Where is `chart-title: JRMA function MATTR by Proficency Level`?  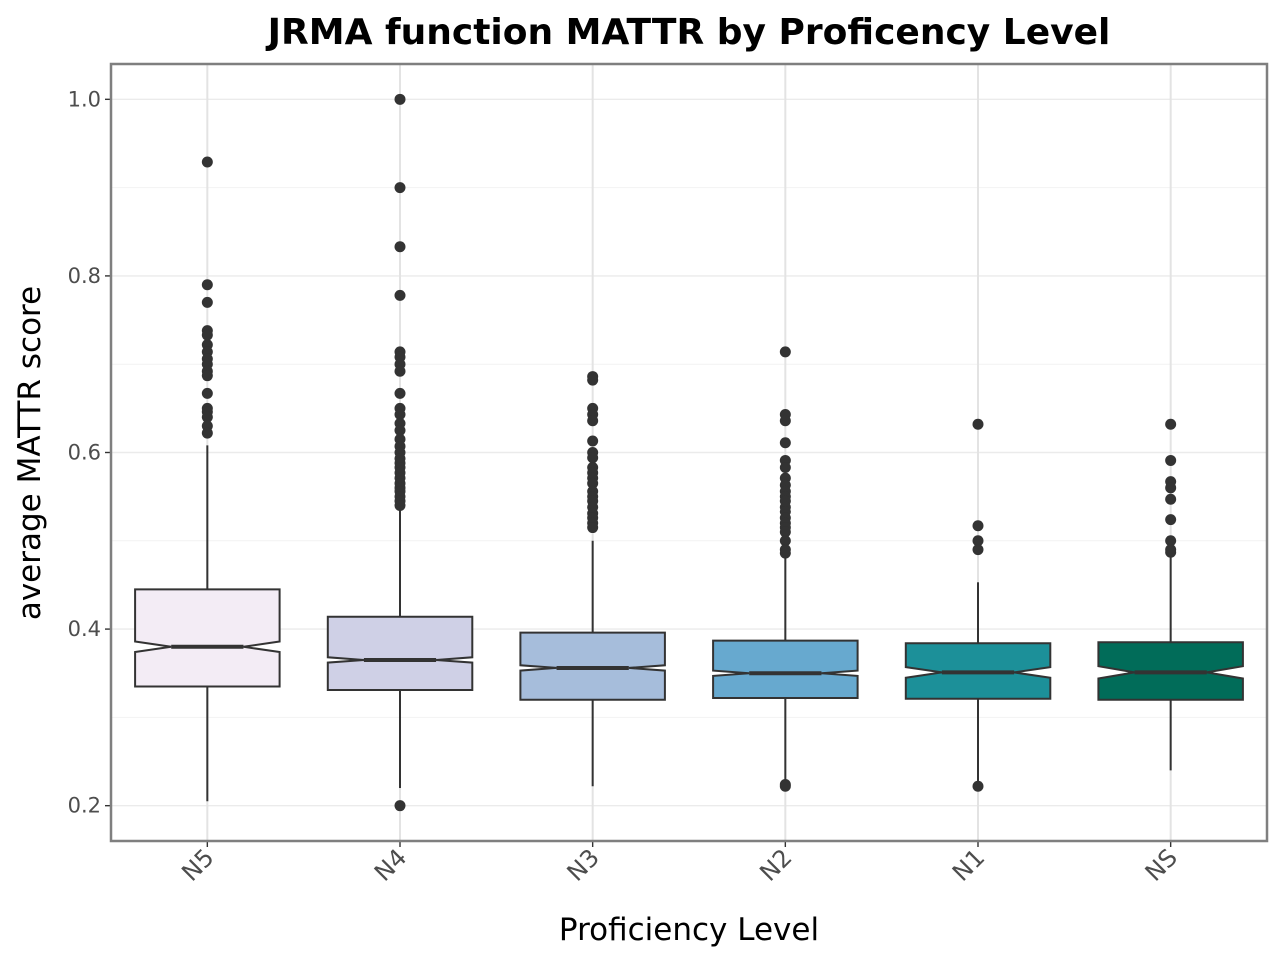 chart-title: JRMA function MATTR by Proficency Level is located at coordinates (688, 32).